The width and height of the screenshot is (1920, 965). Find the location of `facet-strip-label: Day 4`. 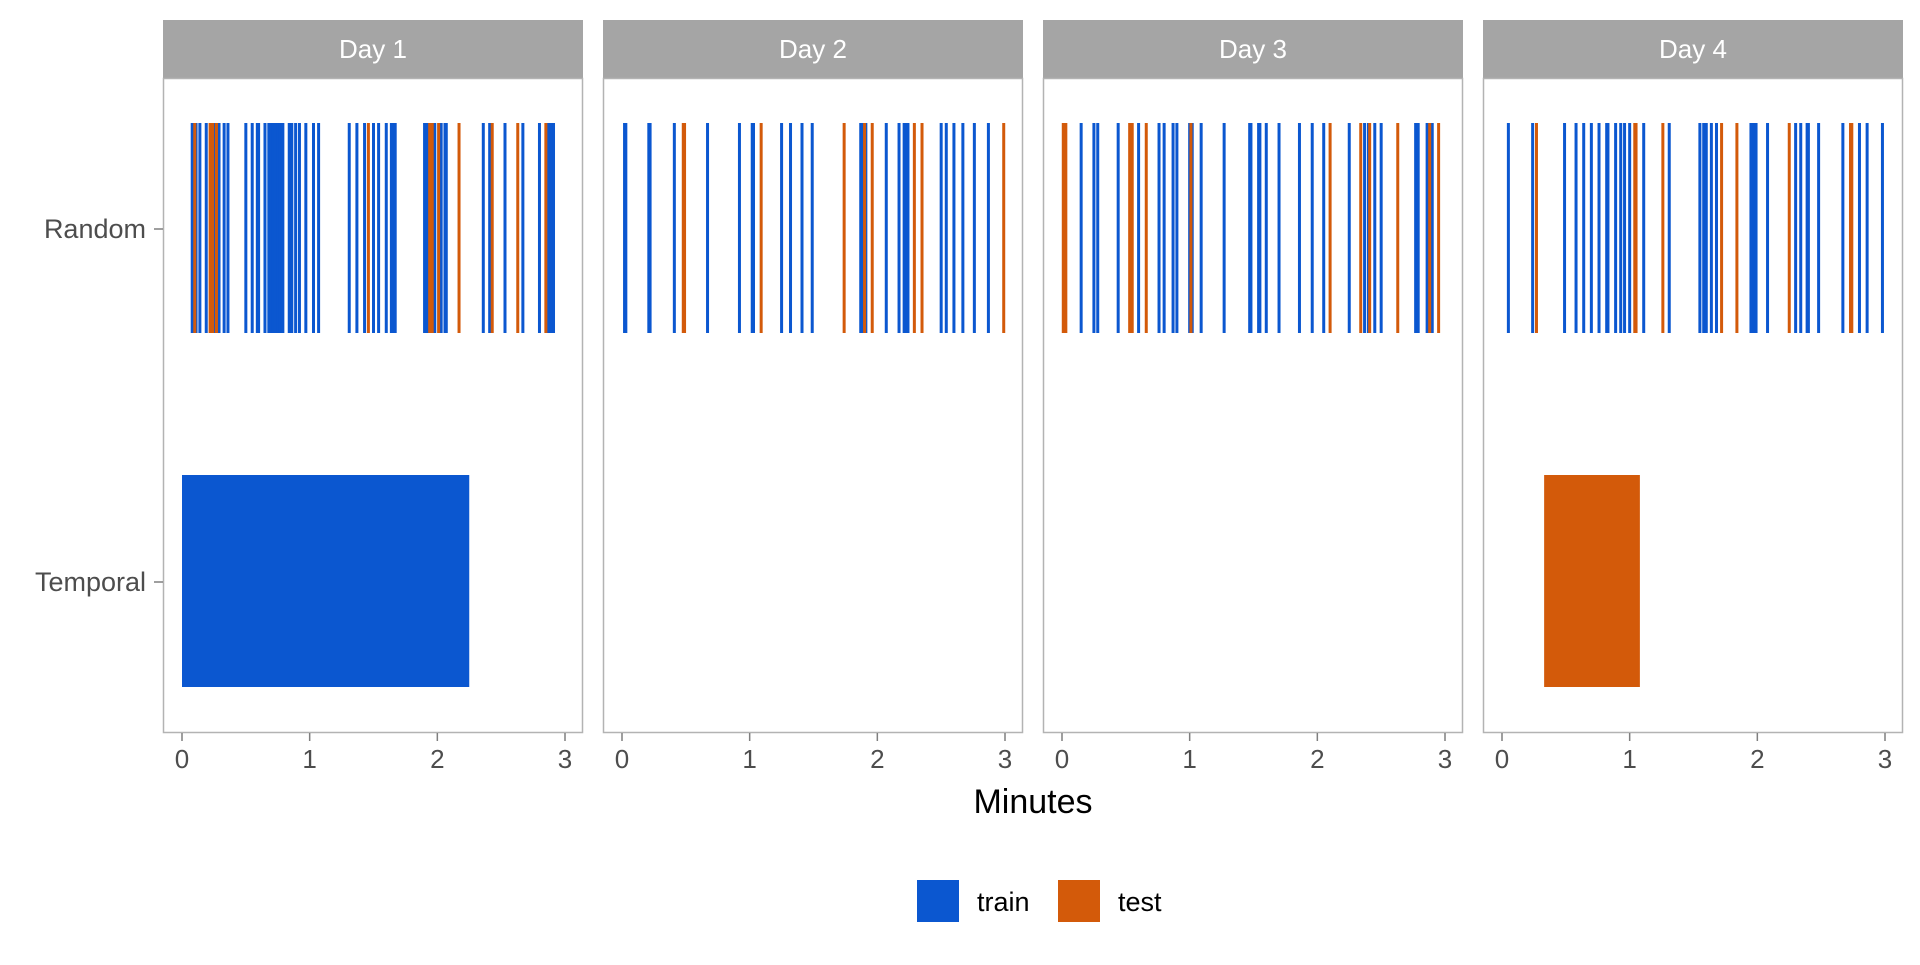

facet-strip-label: Day 4 is located at coordinates (1693, 49).